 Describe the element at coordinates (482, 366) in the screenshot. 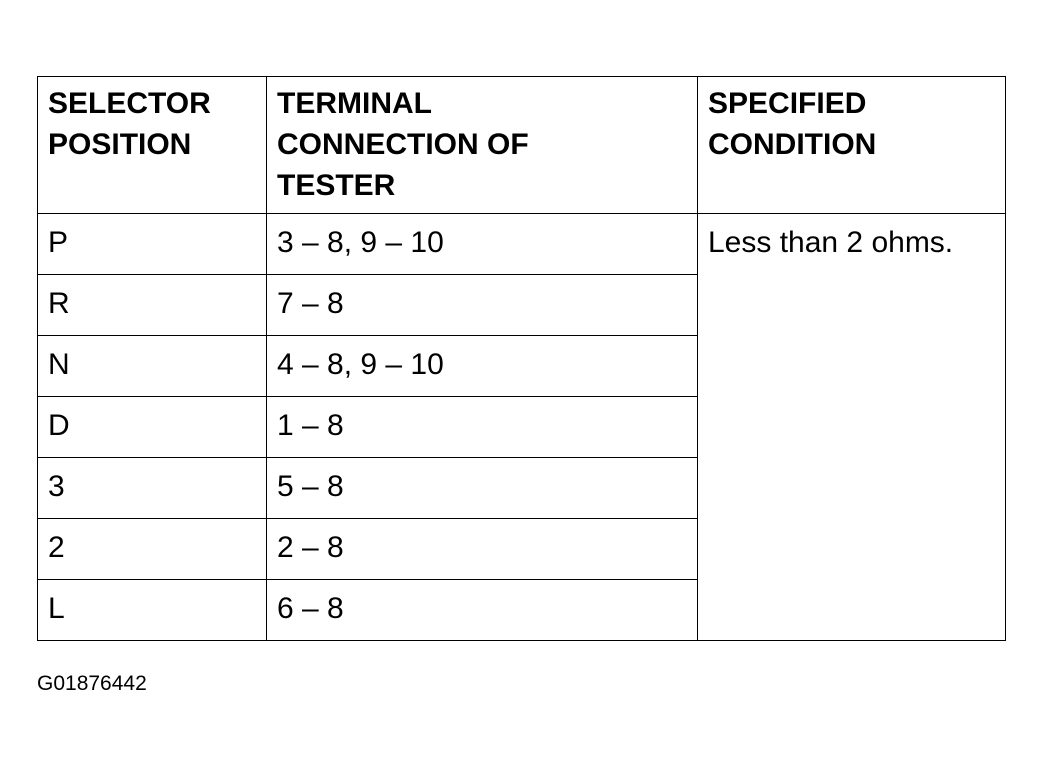

I see `terminal-connection-cell: 4 – 8, 9 – 10` at that location.